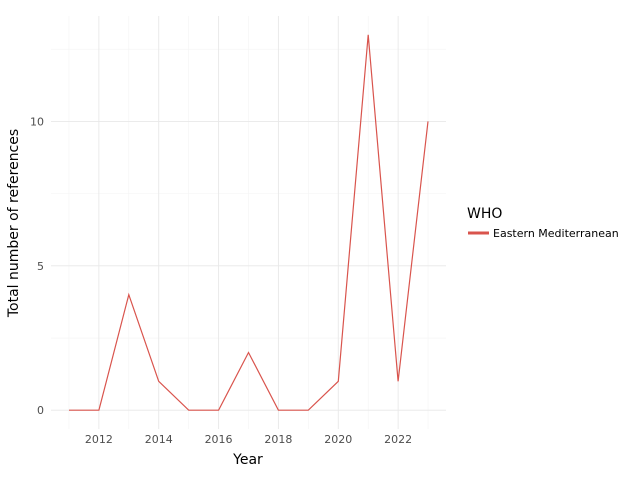  Describe the element at coordinates (338, 439) in the screenshot. I see `x-tick-label: 2020` at that location.